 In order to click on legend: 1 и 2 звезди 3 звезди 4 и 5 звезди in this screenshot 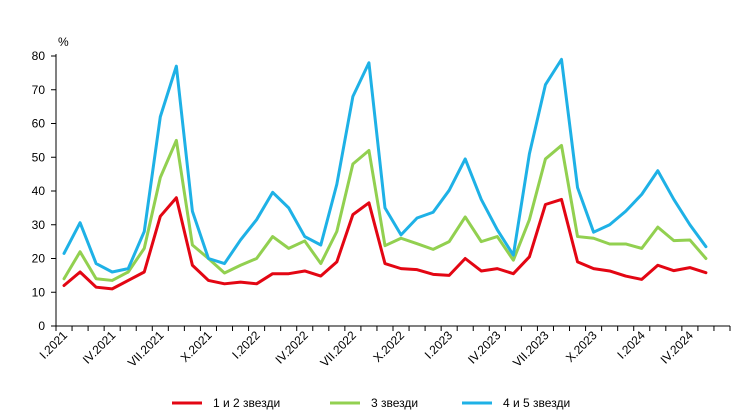, I will do `click(371, 403)`.